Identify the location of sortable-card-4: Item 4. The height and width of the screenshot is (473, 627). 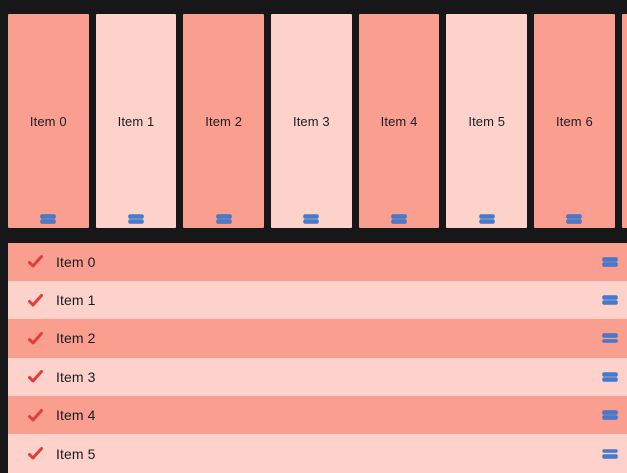
(399, 121).